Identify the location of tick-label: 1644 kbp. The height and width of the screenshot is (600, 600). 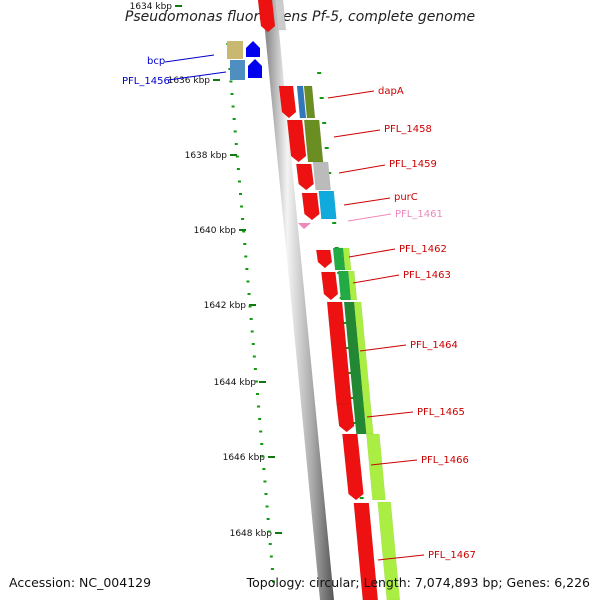
(235, 383).